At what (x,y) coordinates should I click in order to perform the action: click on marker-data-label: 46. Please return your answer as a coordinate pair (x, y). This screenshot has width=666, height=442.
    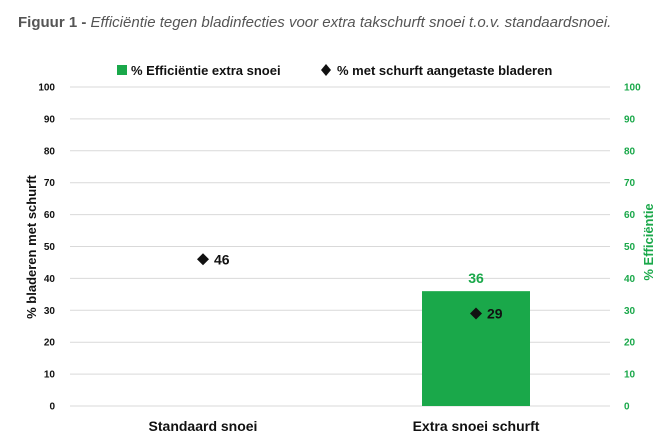
    Looking at the image, I should click on (222, 259).